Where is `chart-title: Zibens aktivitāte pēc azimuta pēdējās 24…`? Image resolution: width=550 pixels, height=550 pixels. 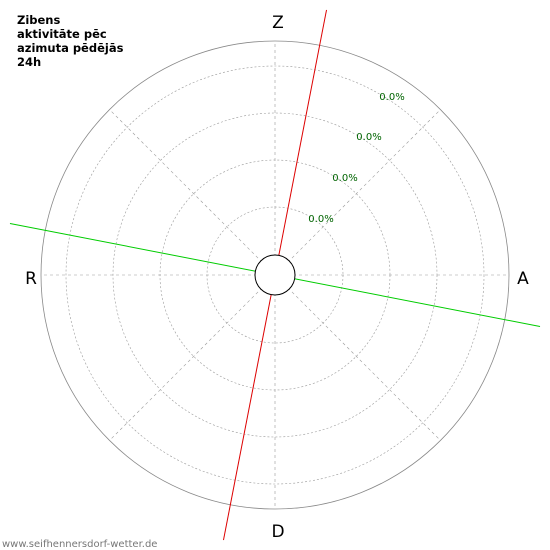
chart-title: Zibens aktivitāte pēc azimuta pēdējās 24… is located at coordinates (70, 41).